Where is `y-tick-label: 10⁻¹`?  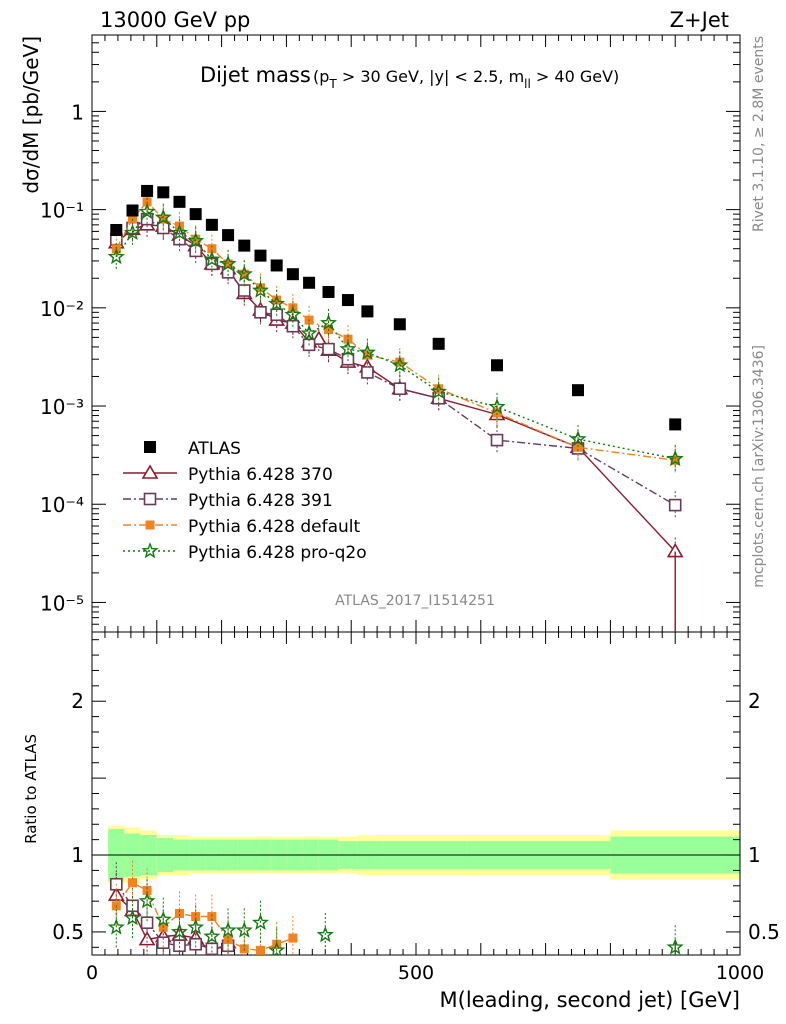 y-tick-label: 10⁻¹ is located at coordinates (62, 211).